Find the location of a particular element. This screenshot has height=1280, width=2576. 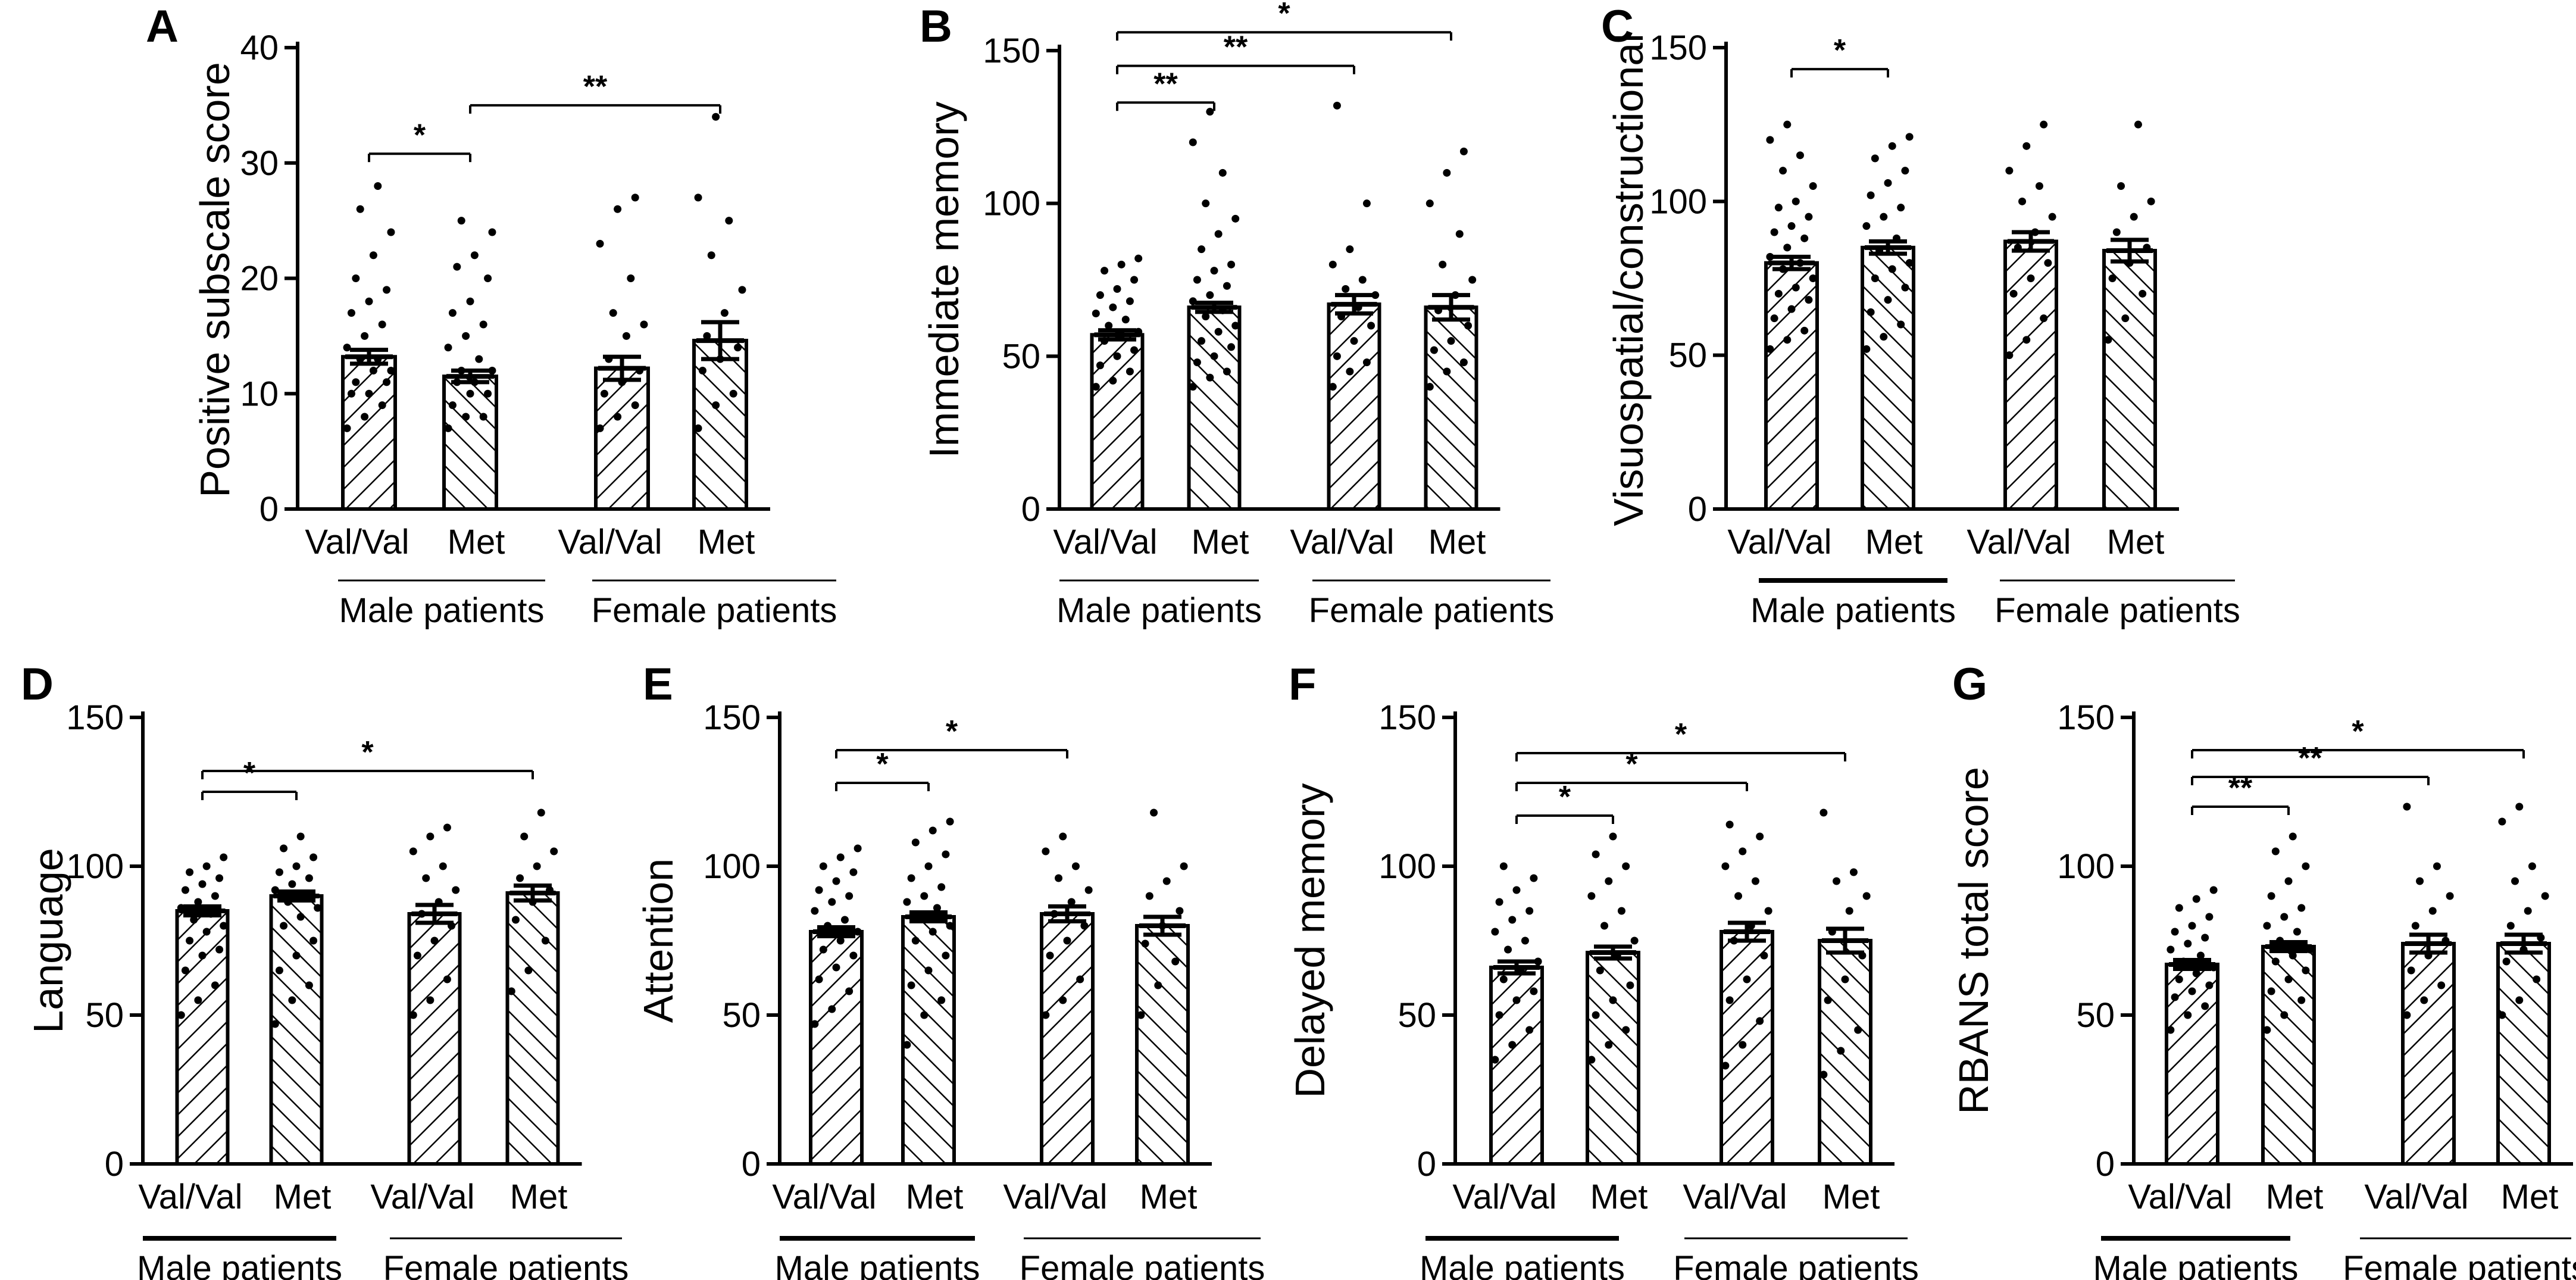

y-tick-label: 0 is located at coordinates (751, 1164).